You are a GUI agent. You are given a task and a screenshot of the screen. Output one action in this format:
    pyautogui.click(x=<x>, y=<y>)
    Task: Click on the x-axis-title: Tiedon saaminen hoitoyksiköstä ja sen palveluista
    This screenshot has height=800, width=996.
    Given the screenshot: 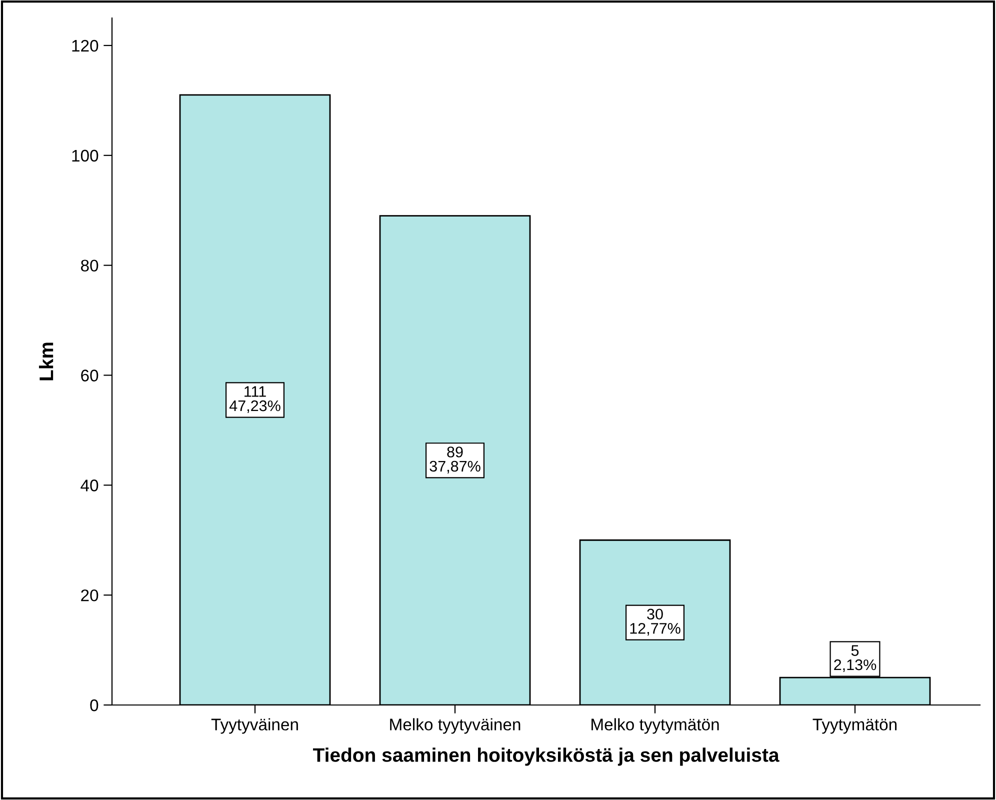 What is the action you would take?
    pyautogui.click(x=546, y=757)
    